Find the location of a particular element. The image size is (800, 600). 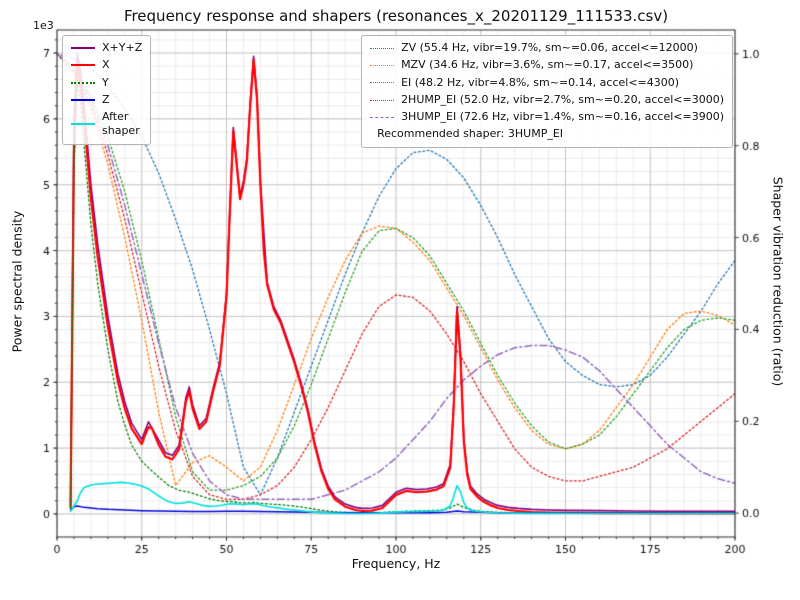

legend-item-z: Z is located at coordinates (106, 100).